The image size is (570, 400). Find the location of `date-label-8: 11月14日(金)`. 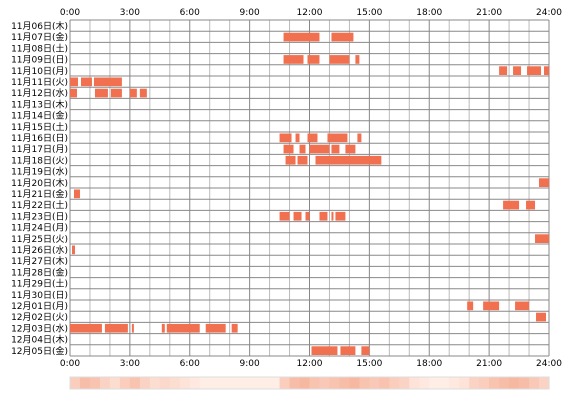

date-label-8: 11月14日(金) is located at coordinates (39, 116).